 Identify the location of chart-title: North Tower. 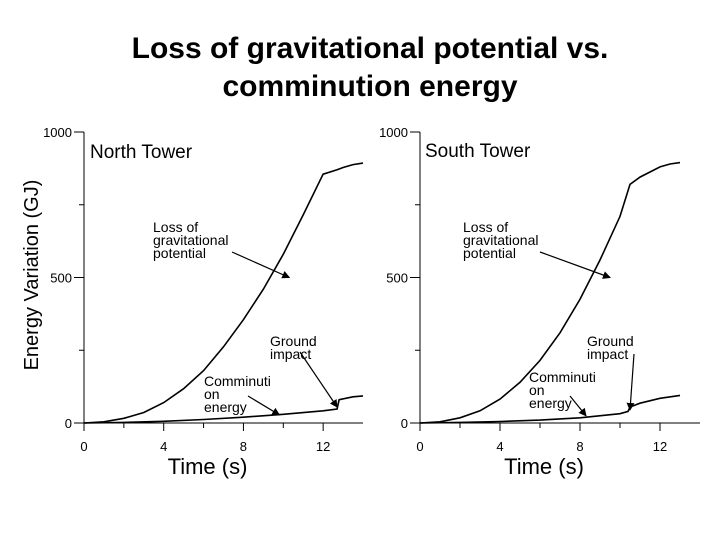
(141, 152).